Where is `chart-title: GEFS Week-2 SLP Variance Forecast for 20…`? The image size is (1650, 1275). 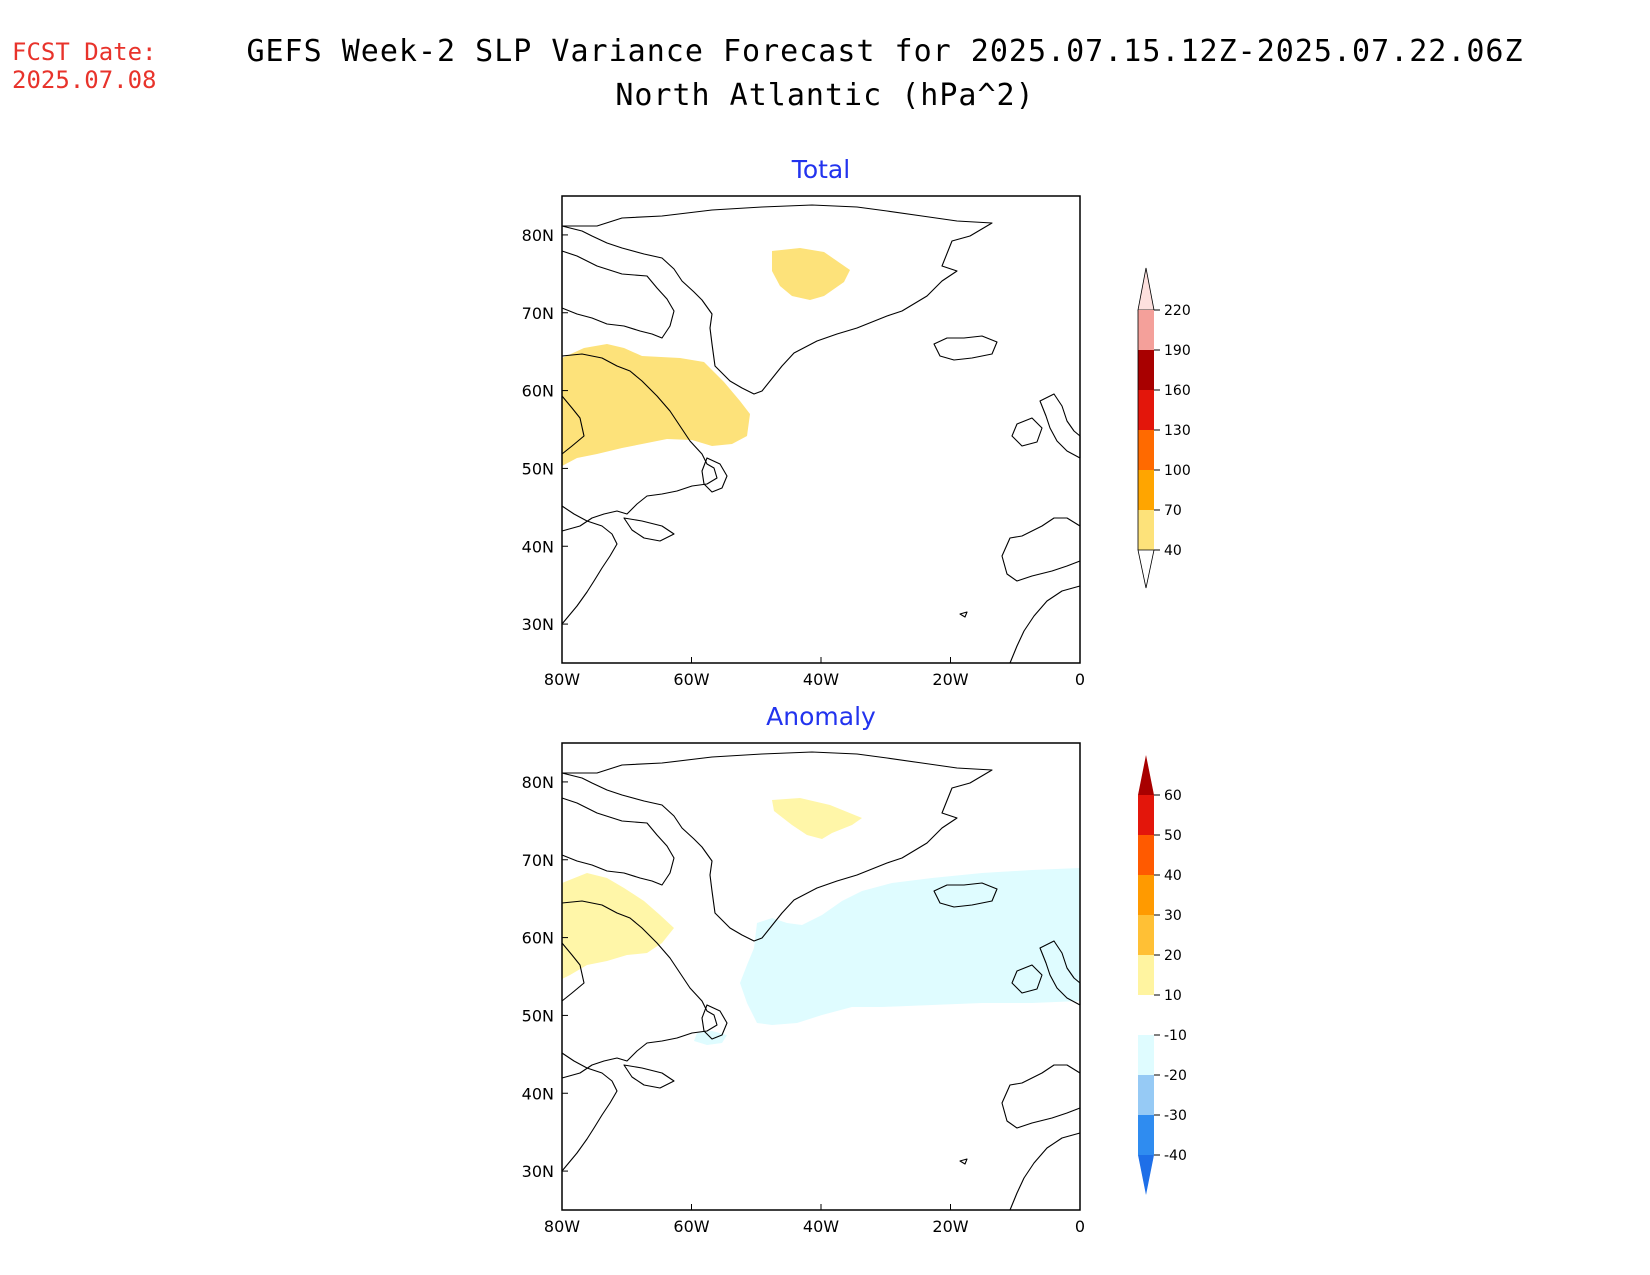
chart-title: GEFS Week-2 SLP Variance Forecast for 20… is located at coordinates (825, 74).